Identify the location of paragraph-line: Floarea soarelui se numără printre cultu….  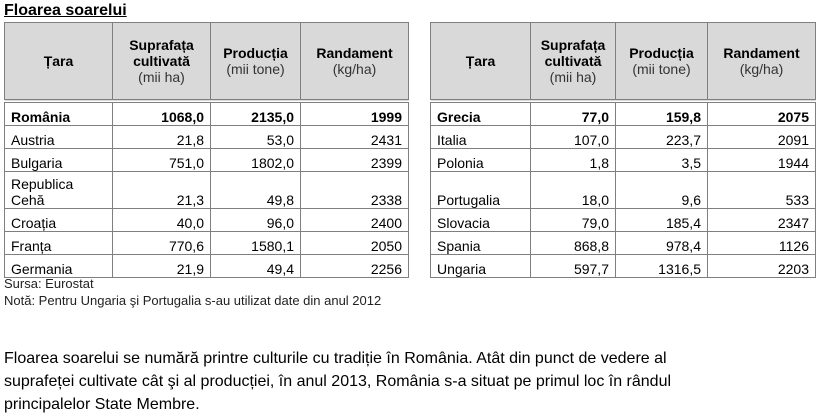
(335, 358).